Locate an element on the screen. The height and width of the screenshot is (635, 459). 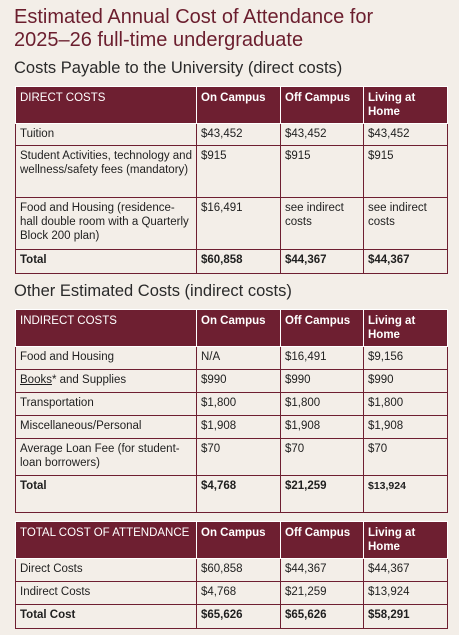
row-label: Indirect Costs is located at coordinates (106, 593).